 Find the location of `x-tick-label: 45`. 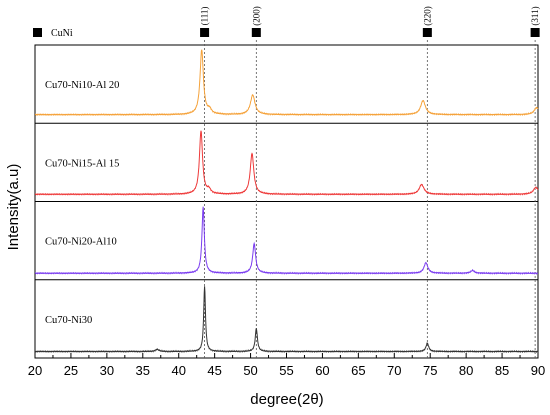

x-tick-label: 45 is located at coordinates (214, 370).